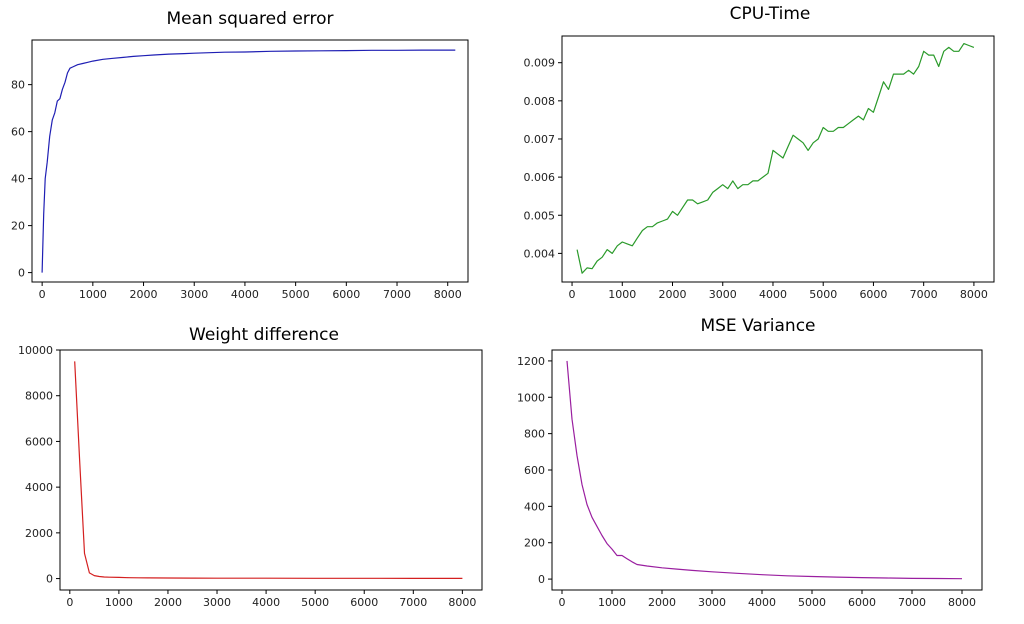 The height and width of the screenshot is (624, 1024). Describe the element at coordinates (39, 441) in the screenshot. I see `y-tick-label: 6000` at that location.